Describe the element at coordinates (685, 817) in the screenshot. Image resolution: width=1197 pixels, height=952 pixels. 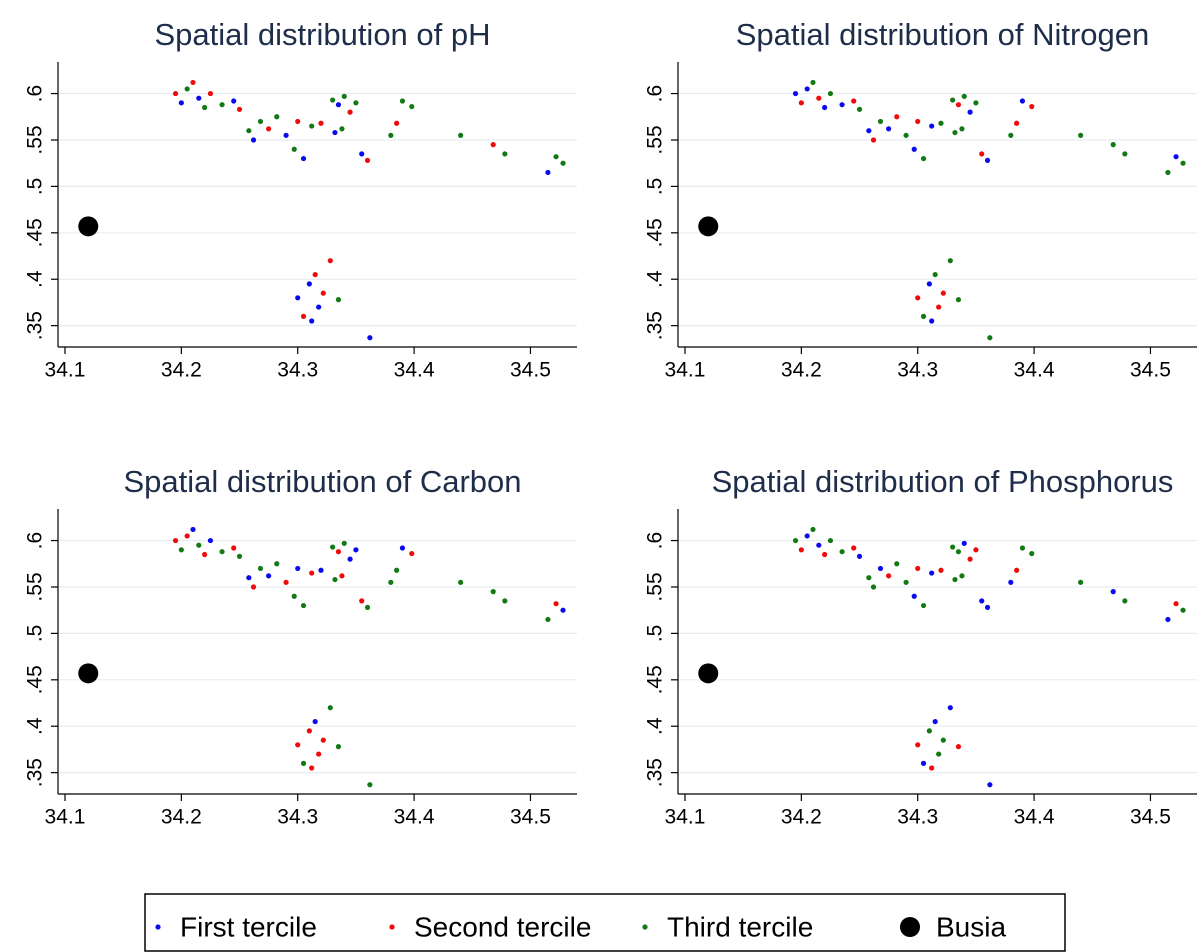
I see `x-tick-label: 34.1` at that location.